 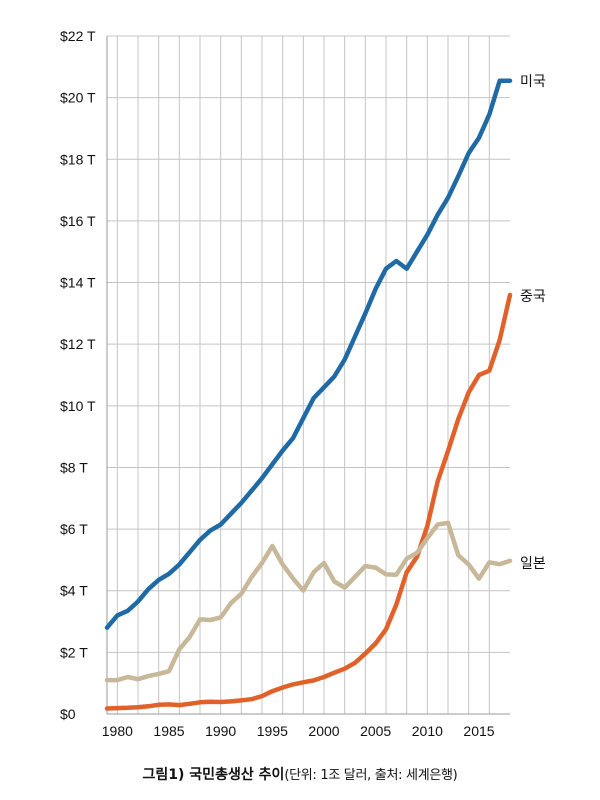 What do you see at coordinates (68, 714) in the screenshot?
I see `y-tick-label: $0` at bounding box center [68, 714].